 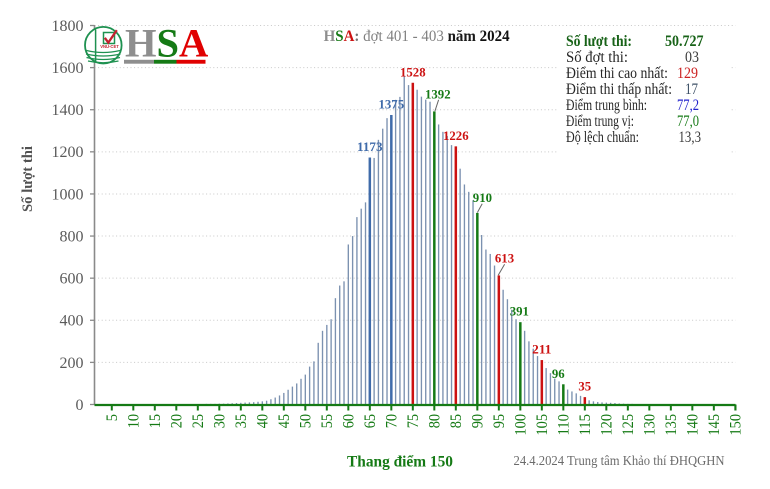 I want to click on svg-text: 150, so click(x=736, y=425).